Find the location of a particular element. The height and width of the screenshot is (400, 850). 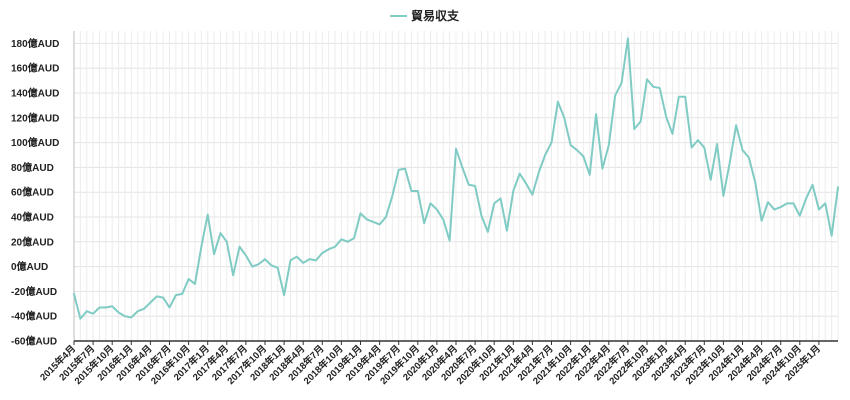

y-tick-label: 20億AUD is located at coordinates (32, 241).